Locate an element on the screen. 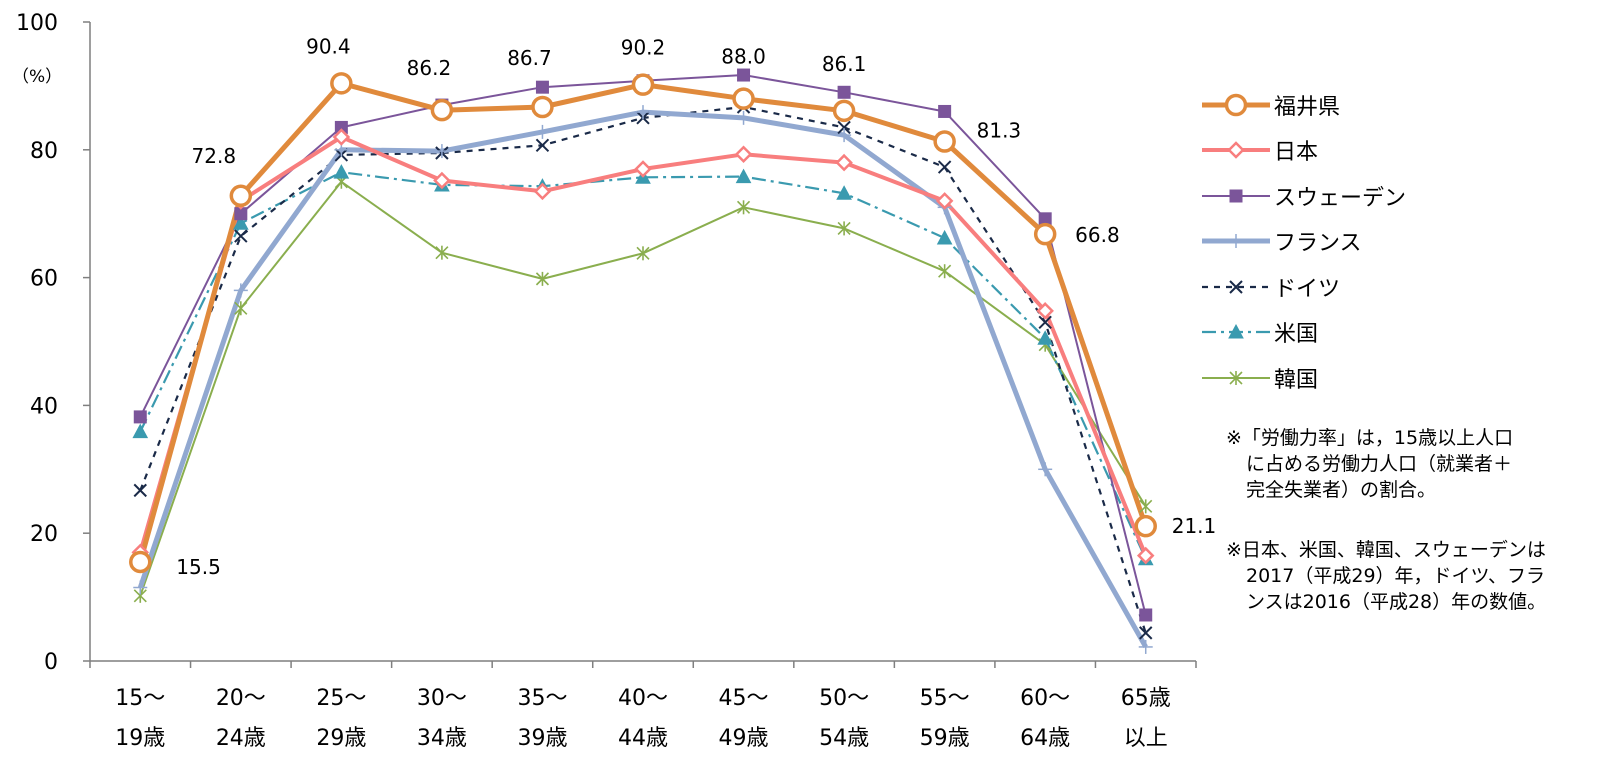 Image resolution: width=1605 pixels, height=763 pixels. note-line: 2017（平成29）年，ドイツ、フラ is located at coordinates (1386, 576).